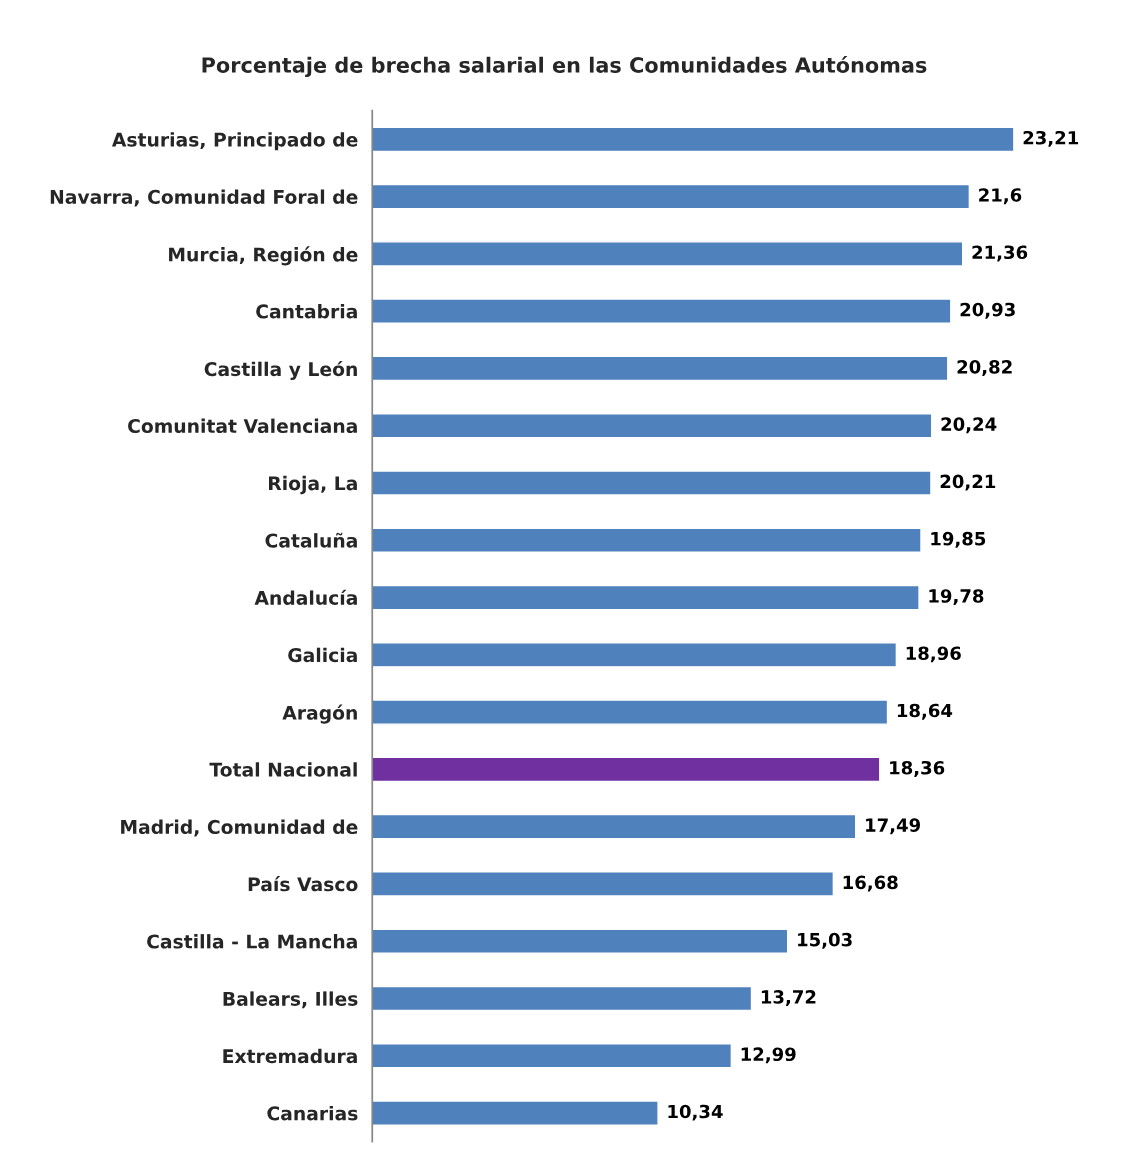  What do you see at coordinates (788, 998) in the screenshot?
I see `data-label: 13,72` at bounding box center [788, 998].